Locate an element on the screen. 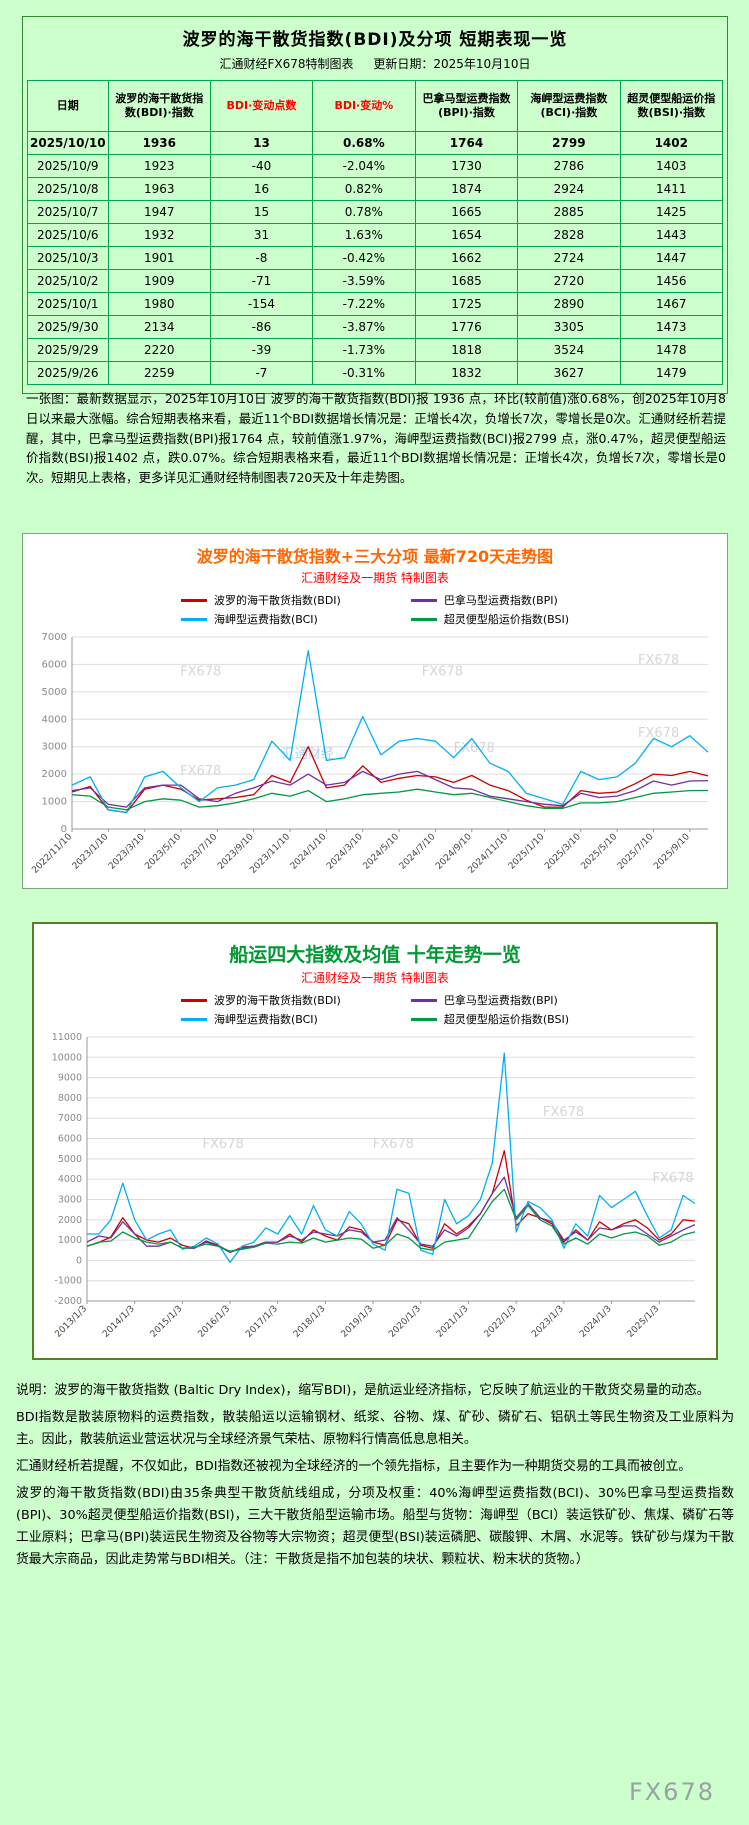 Image resolution: width=749 pixels, height=1825 pixels. x-tick-label: 2025/9/10 is located at coordinates (672, 852).